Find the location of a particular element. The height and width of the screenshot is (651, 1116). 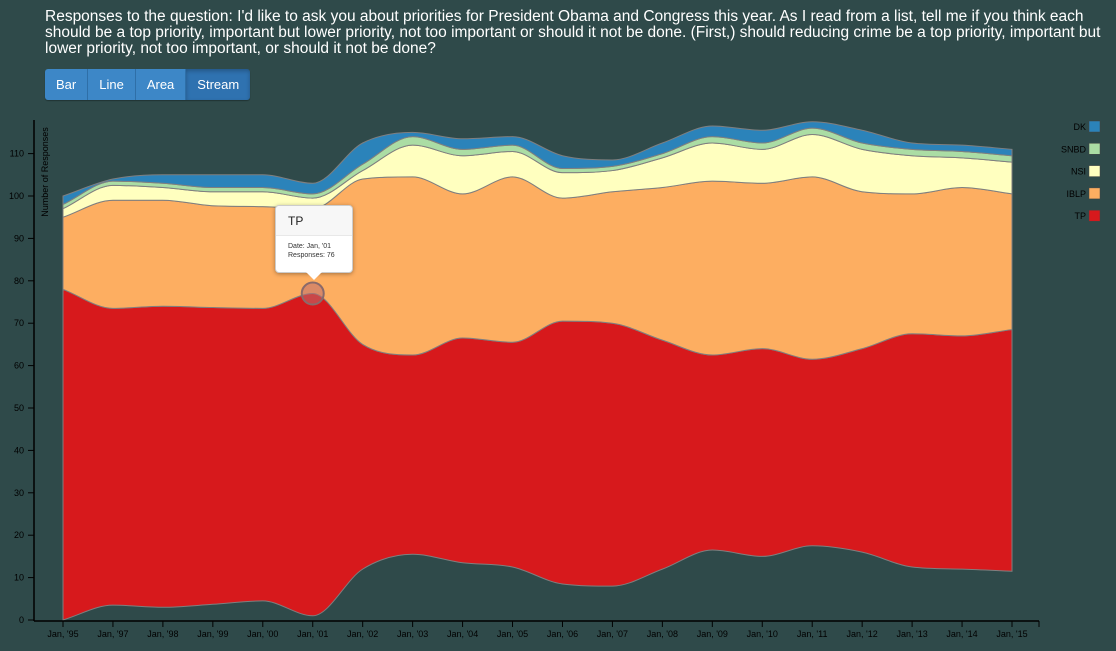

legend-swatch-nsi is located at coordinates (1094, 171).